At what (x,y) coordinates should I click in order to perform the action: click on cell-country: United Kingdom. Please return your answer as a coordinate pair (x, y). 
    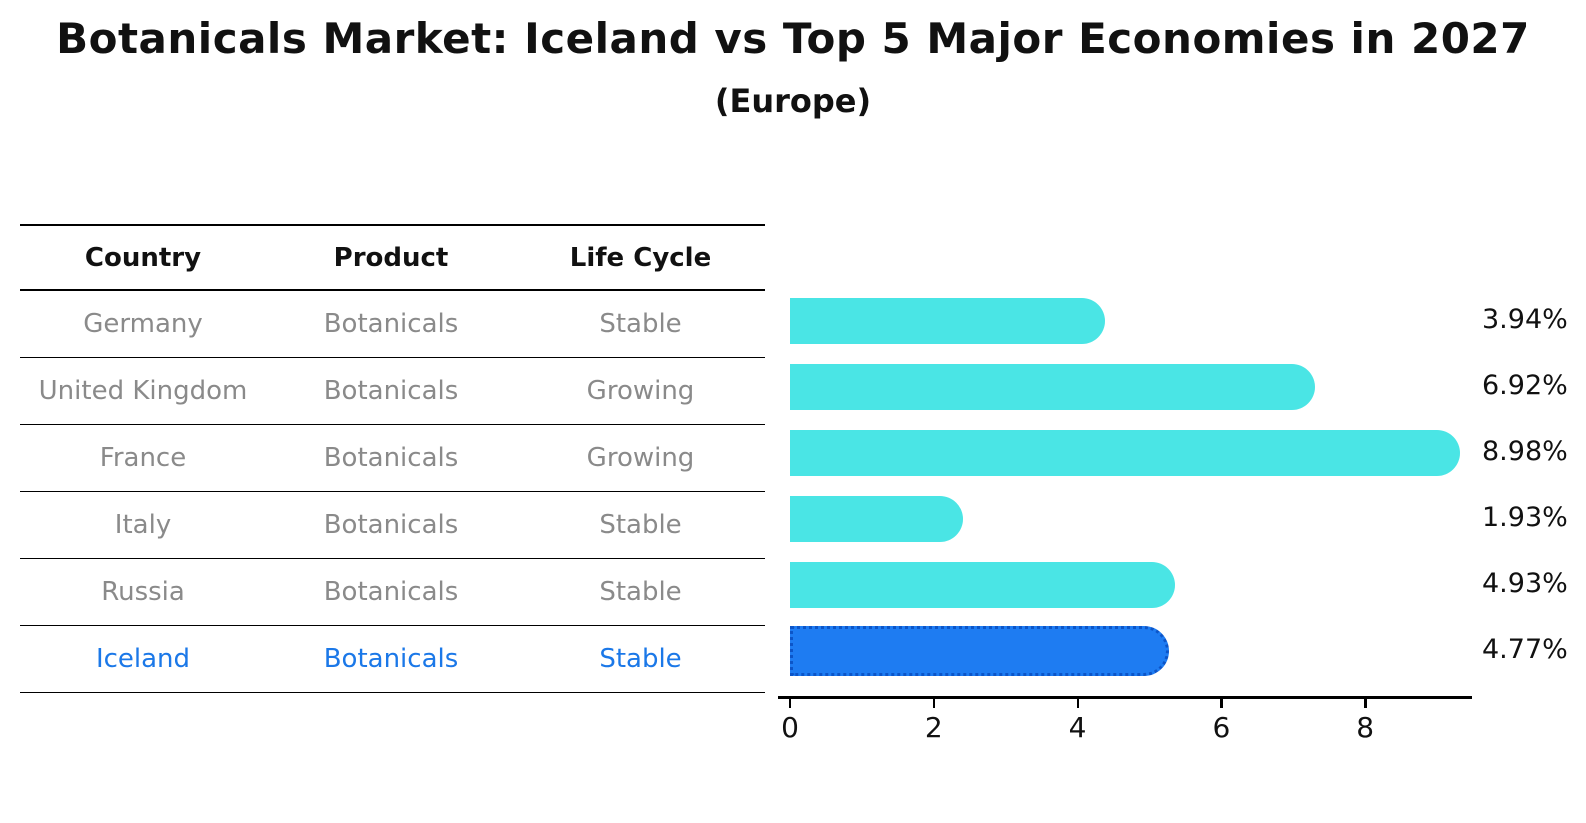
    Looking at the image, I should click on (143, 391).